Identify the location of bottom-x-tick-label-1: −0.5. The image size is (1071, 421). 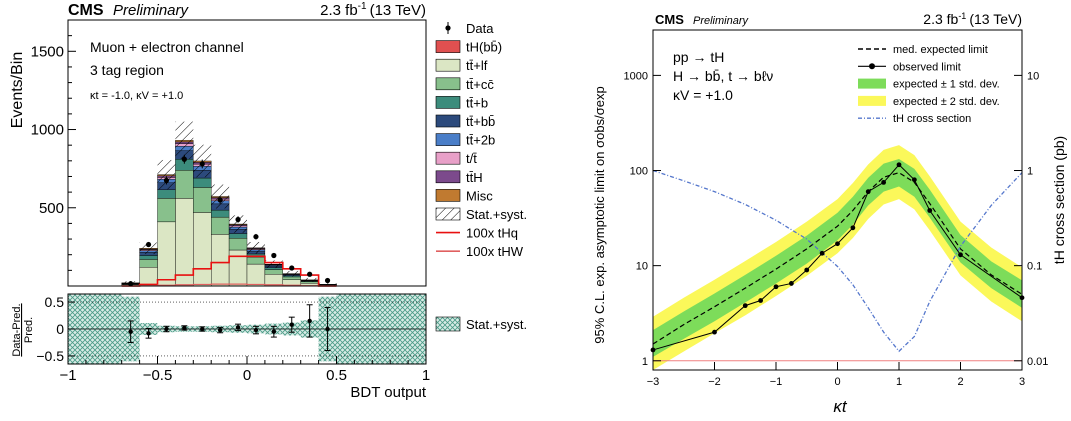
(158, 375).